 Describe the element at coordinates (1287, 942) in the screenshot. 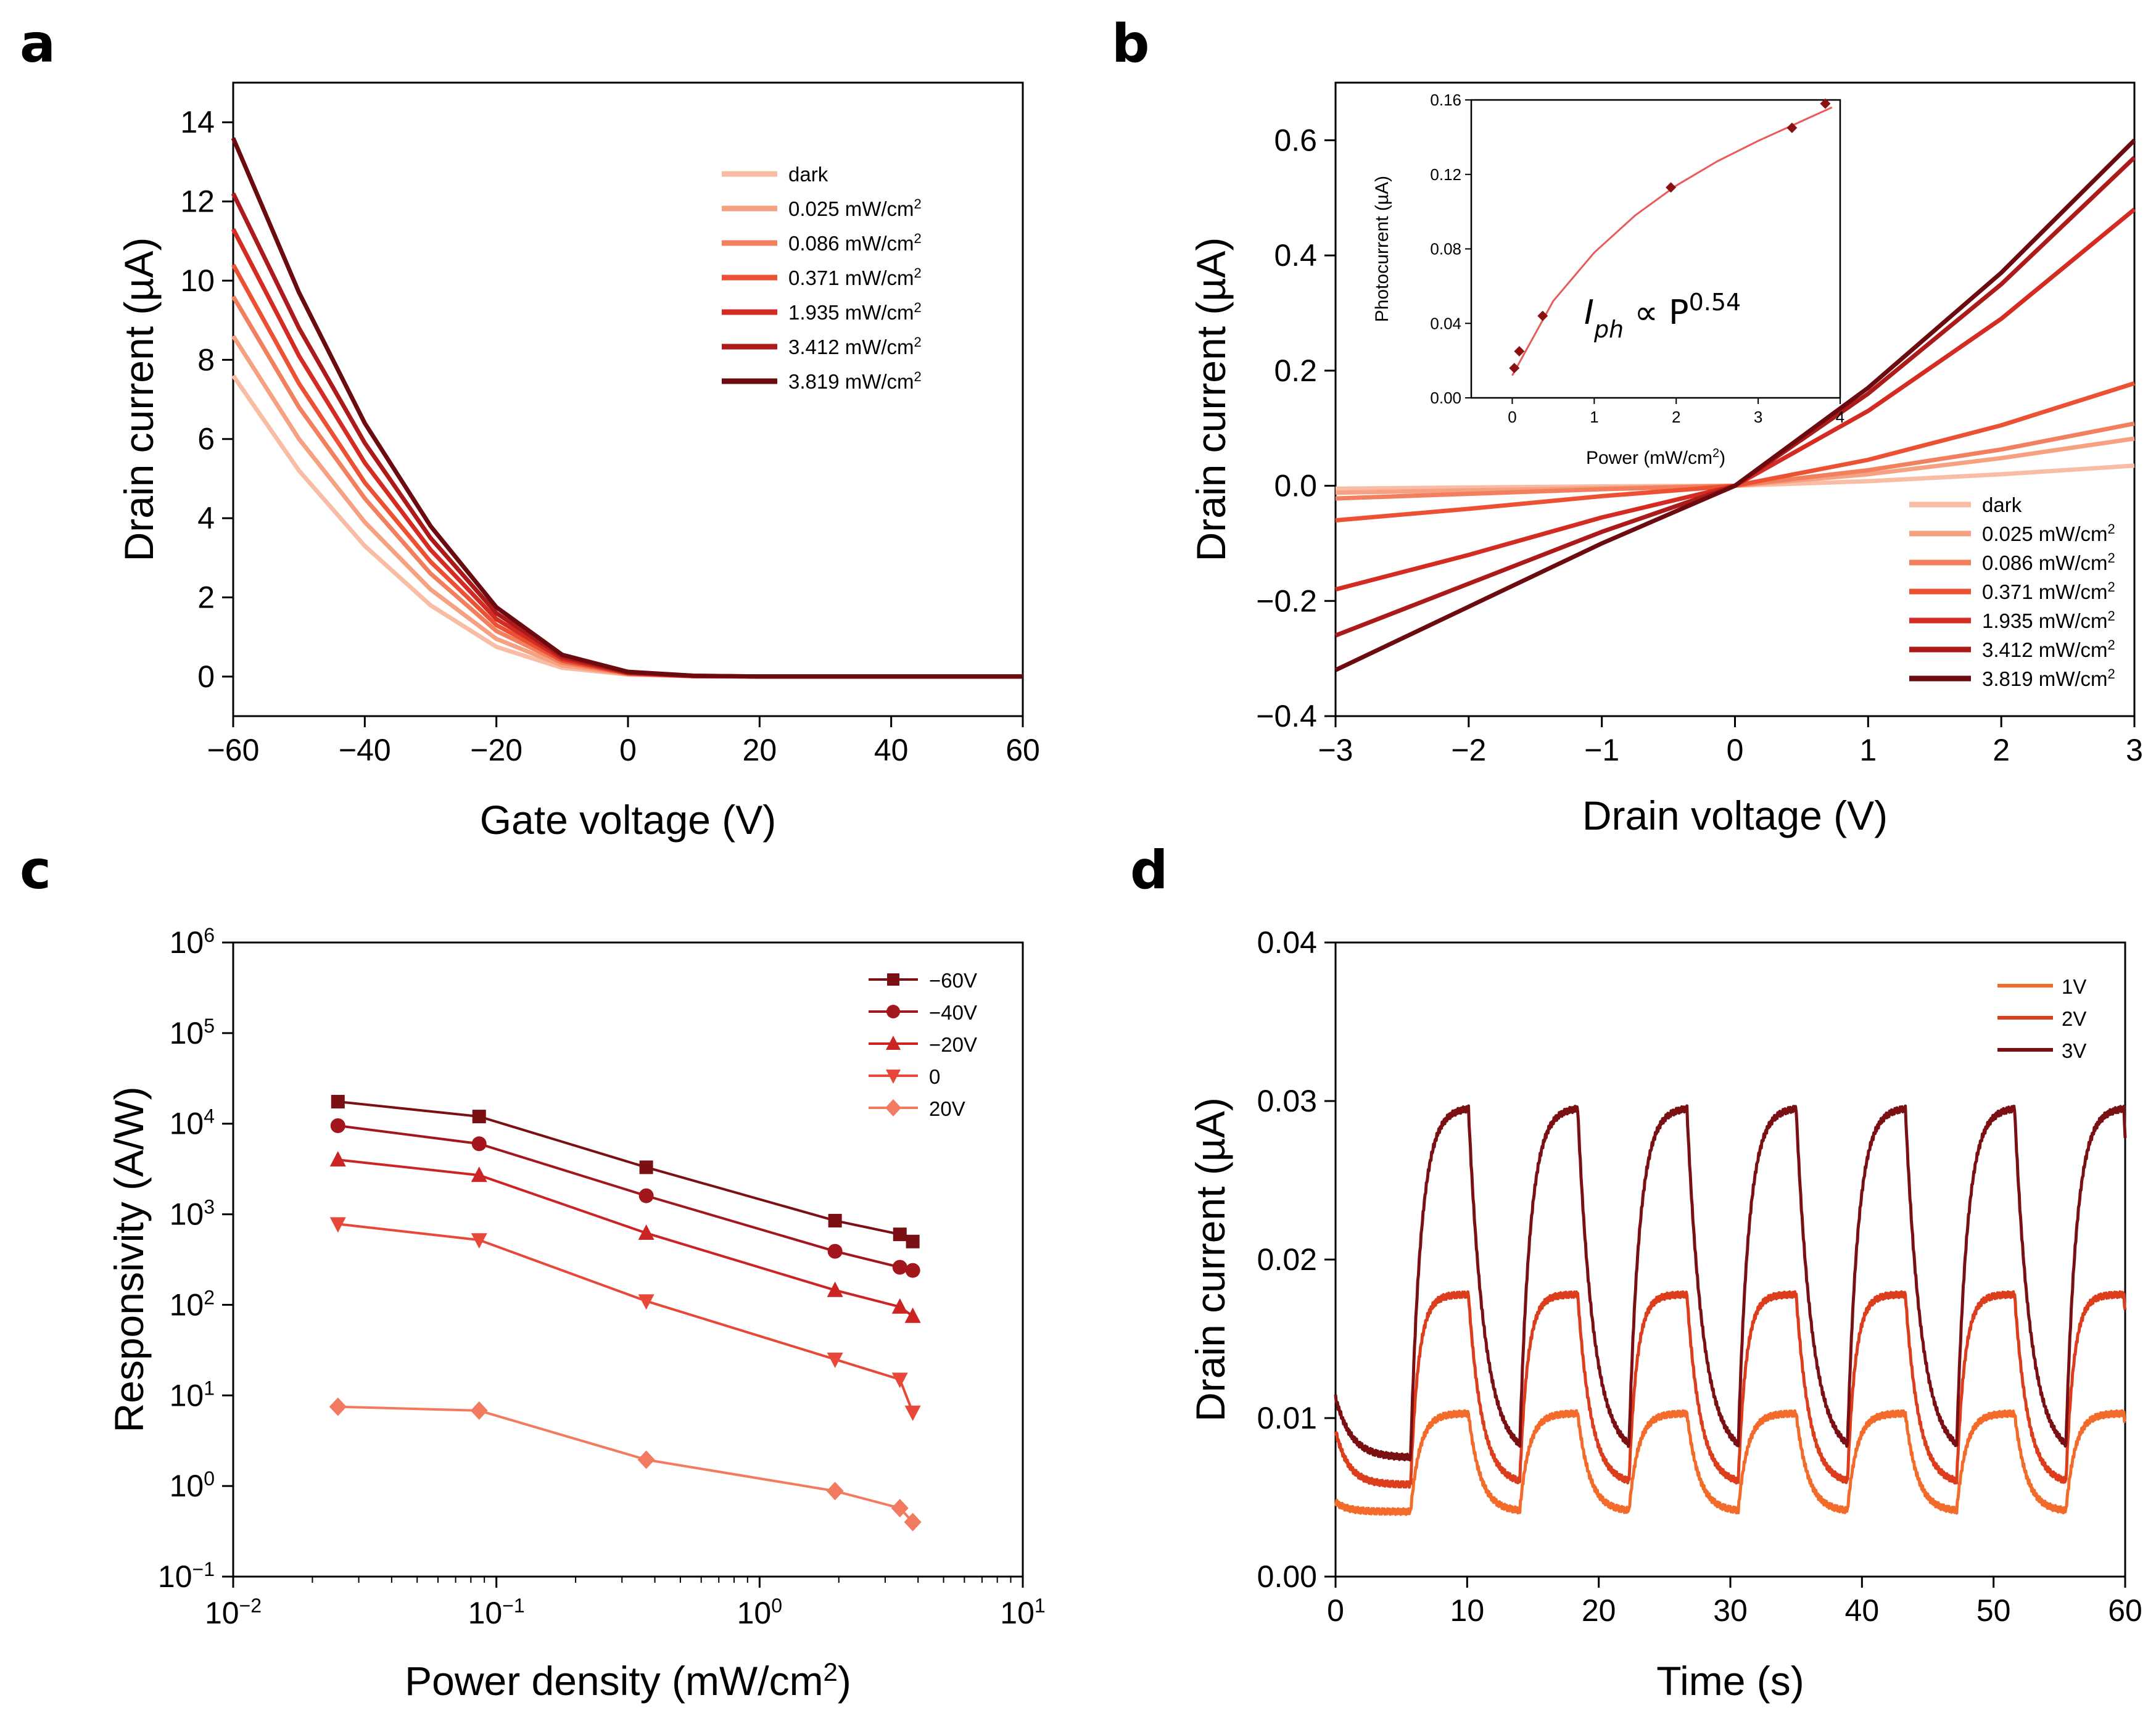

I see `d-y-tick-label: 0.04` at that location.